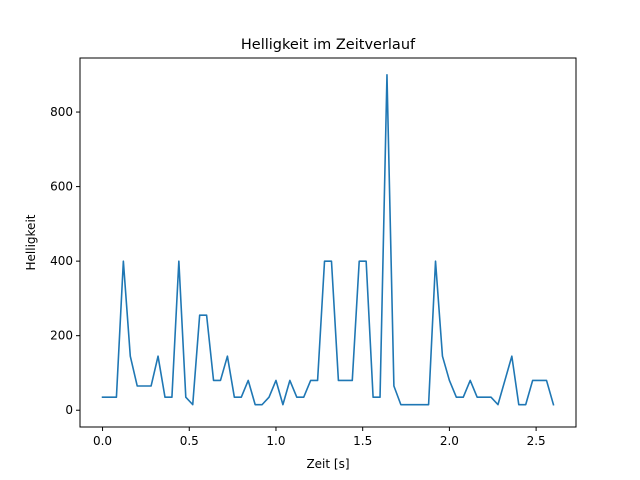  Describe the element at coordinates (61, 336) in the screenshot. I see `y-tick-label: 200` at that location.